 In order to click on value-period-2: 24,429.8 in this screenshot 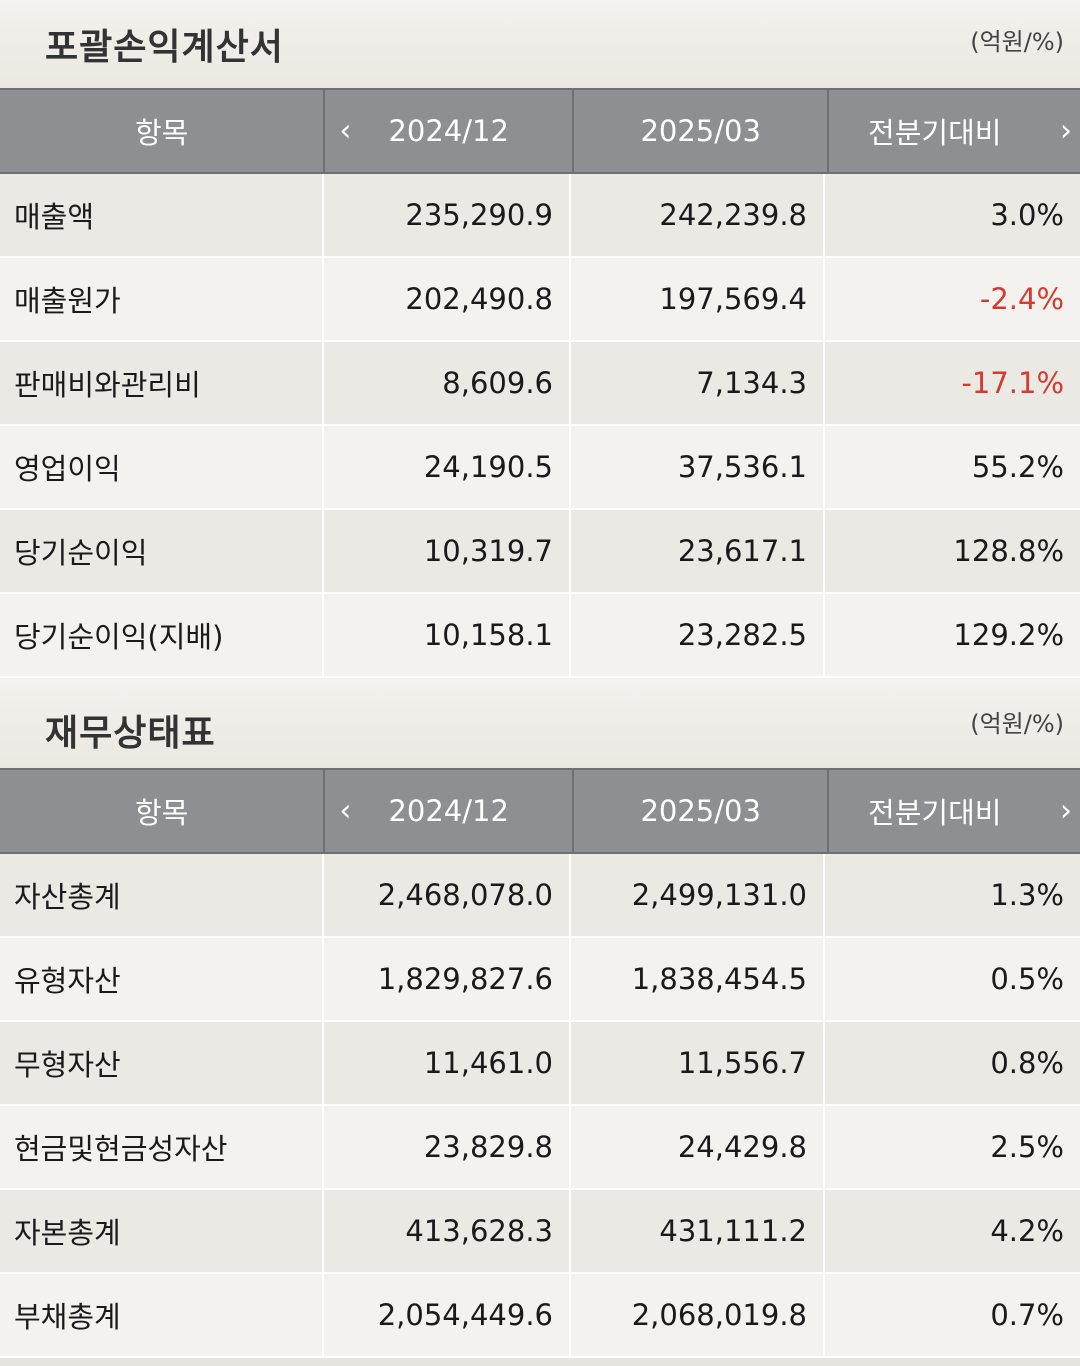, I will do `click(698, 1147)`.